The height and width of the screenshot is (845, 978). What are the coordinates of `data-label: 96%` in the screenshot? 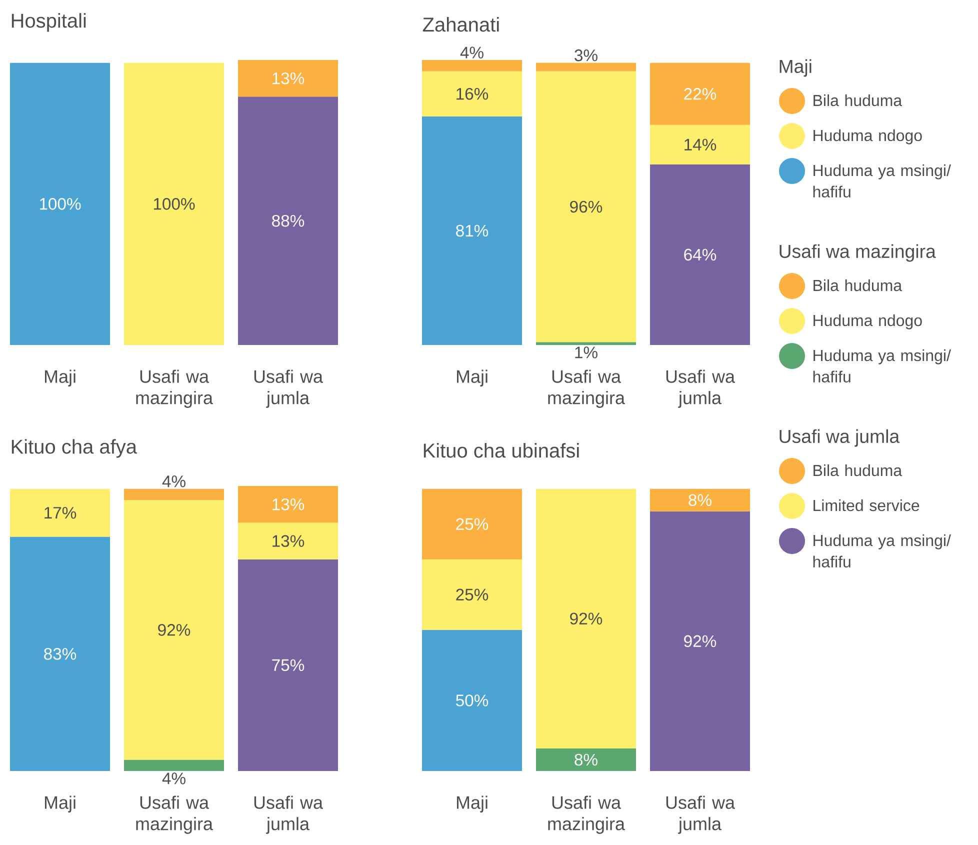 It's located at (586, 206).